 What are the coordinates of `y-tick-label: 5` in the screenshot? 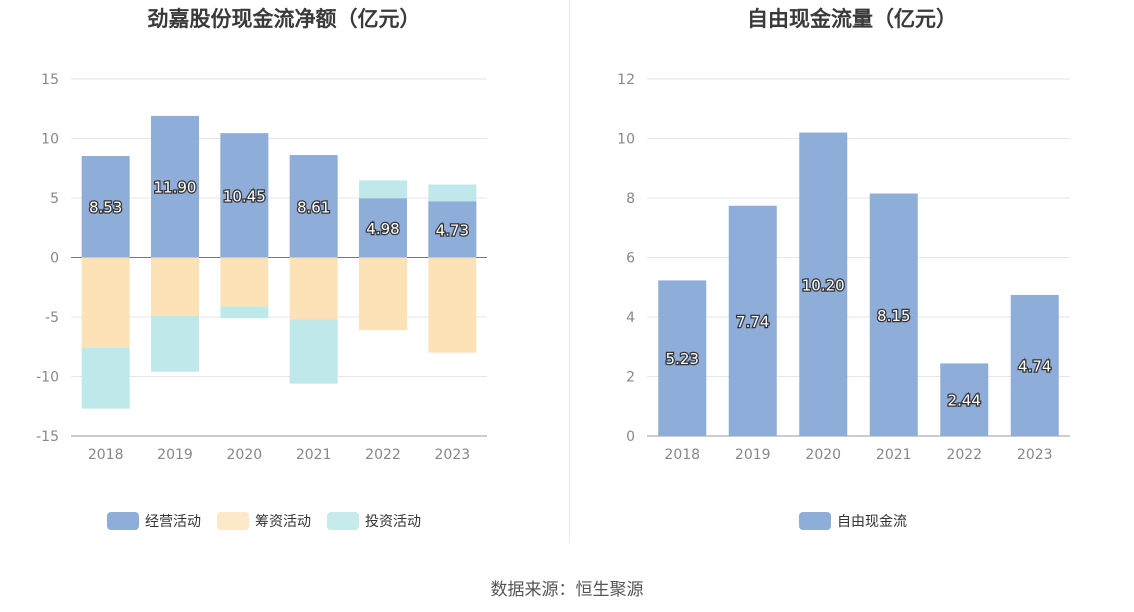 It's located at (54, 199).